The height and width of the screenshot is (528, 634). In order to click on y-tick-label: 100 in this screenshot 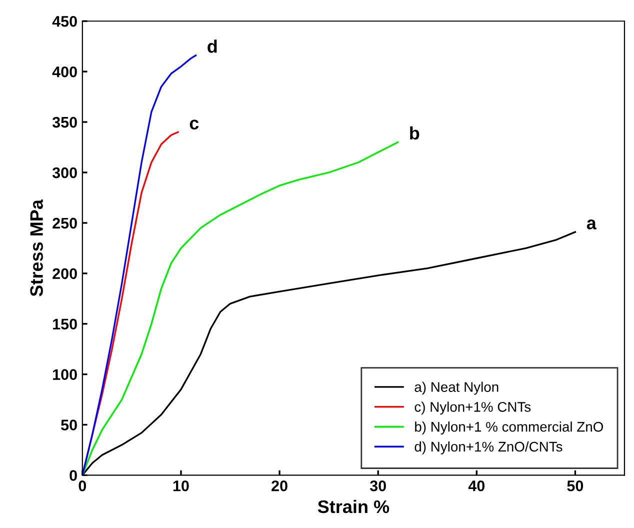, I will do `click(65, 374)`.